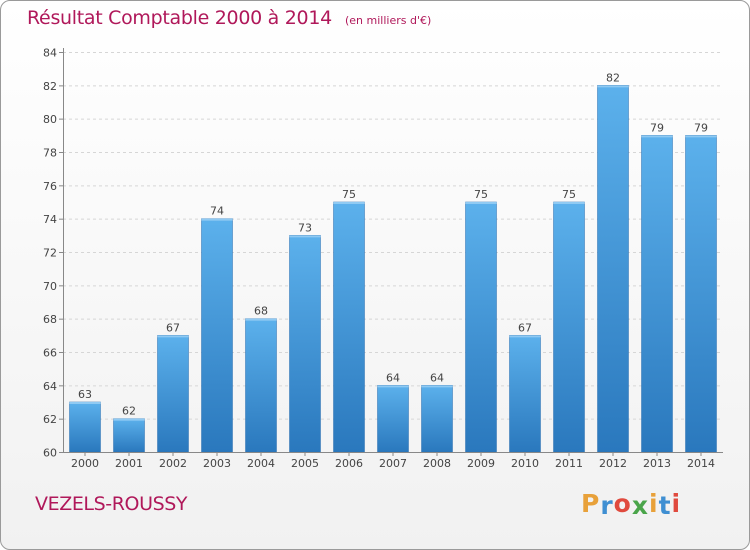 The image size is (750, 550). Describe the element at coordinates (525, 463) in the screenshot. I see `x-tick-label: 2010` at that location.